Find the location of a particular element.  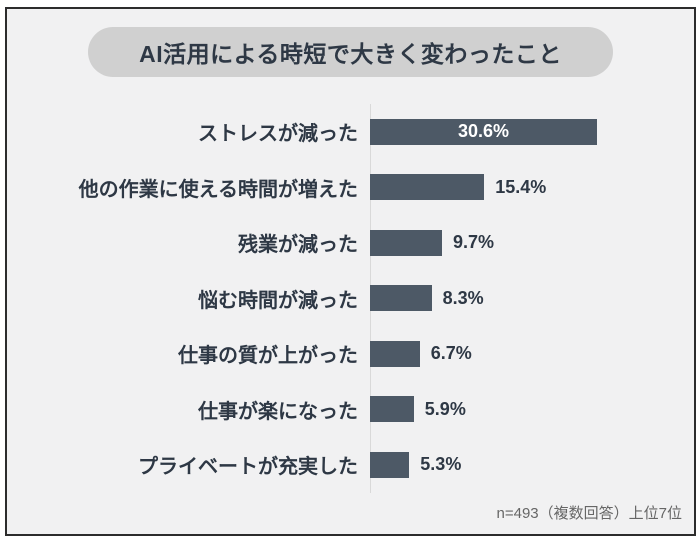

bar-row: プライベートが充実した 5.3% is located at coordinates (350, 465).